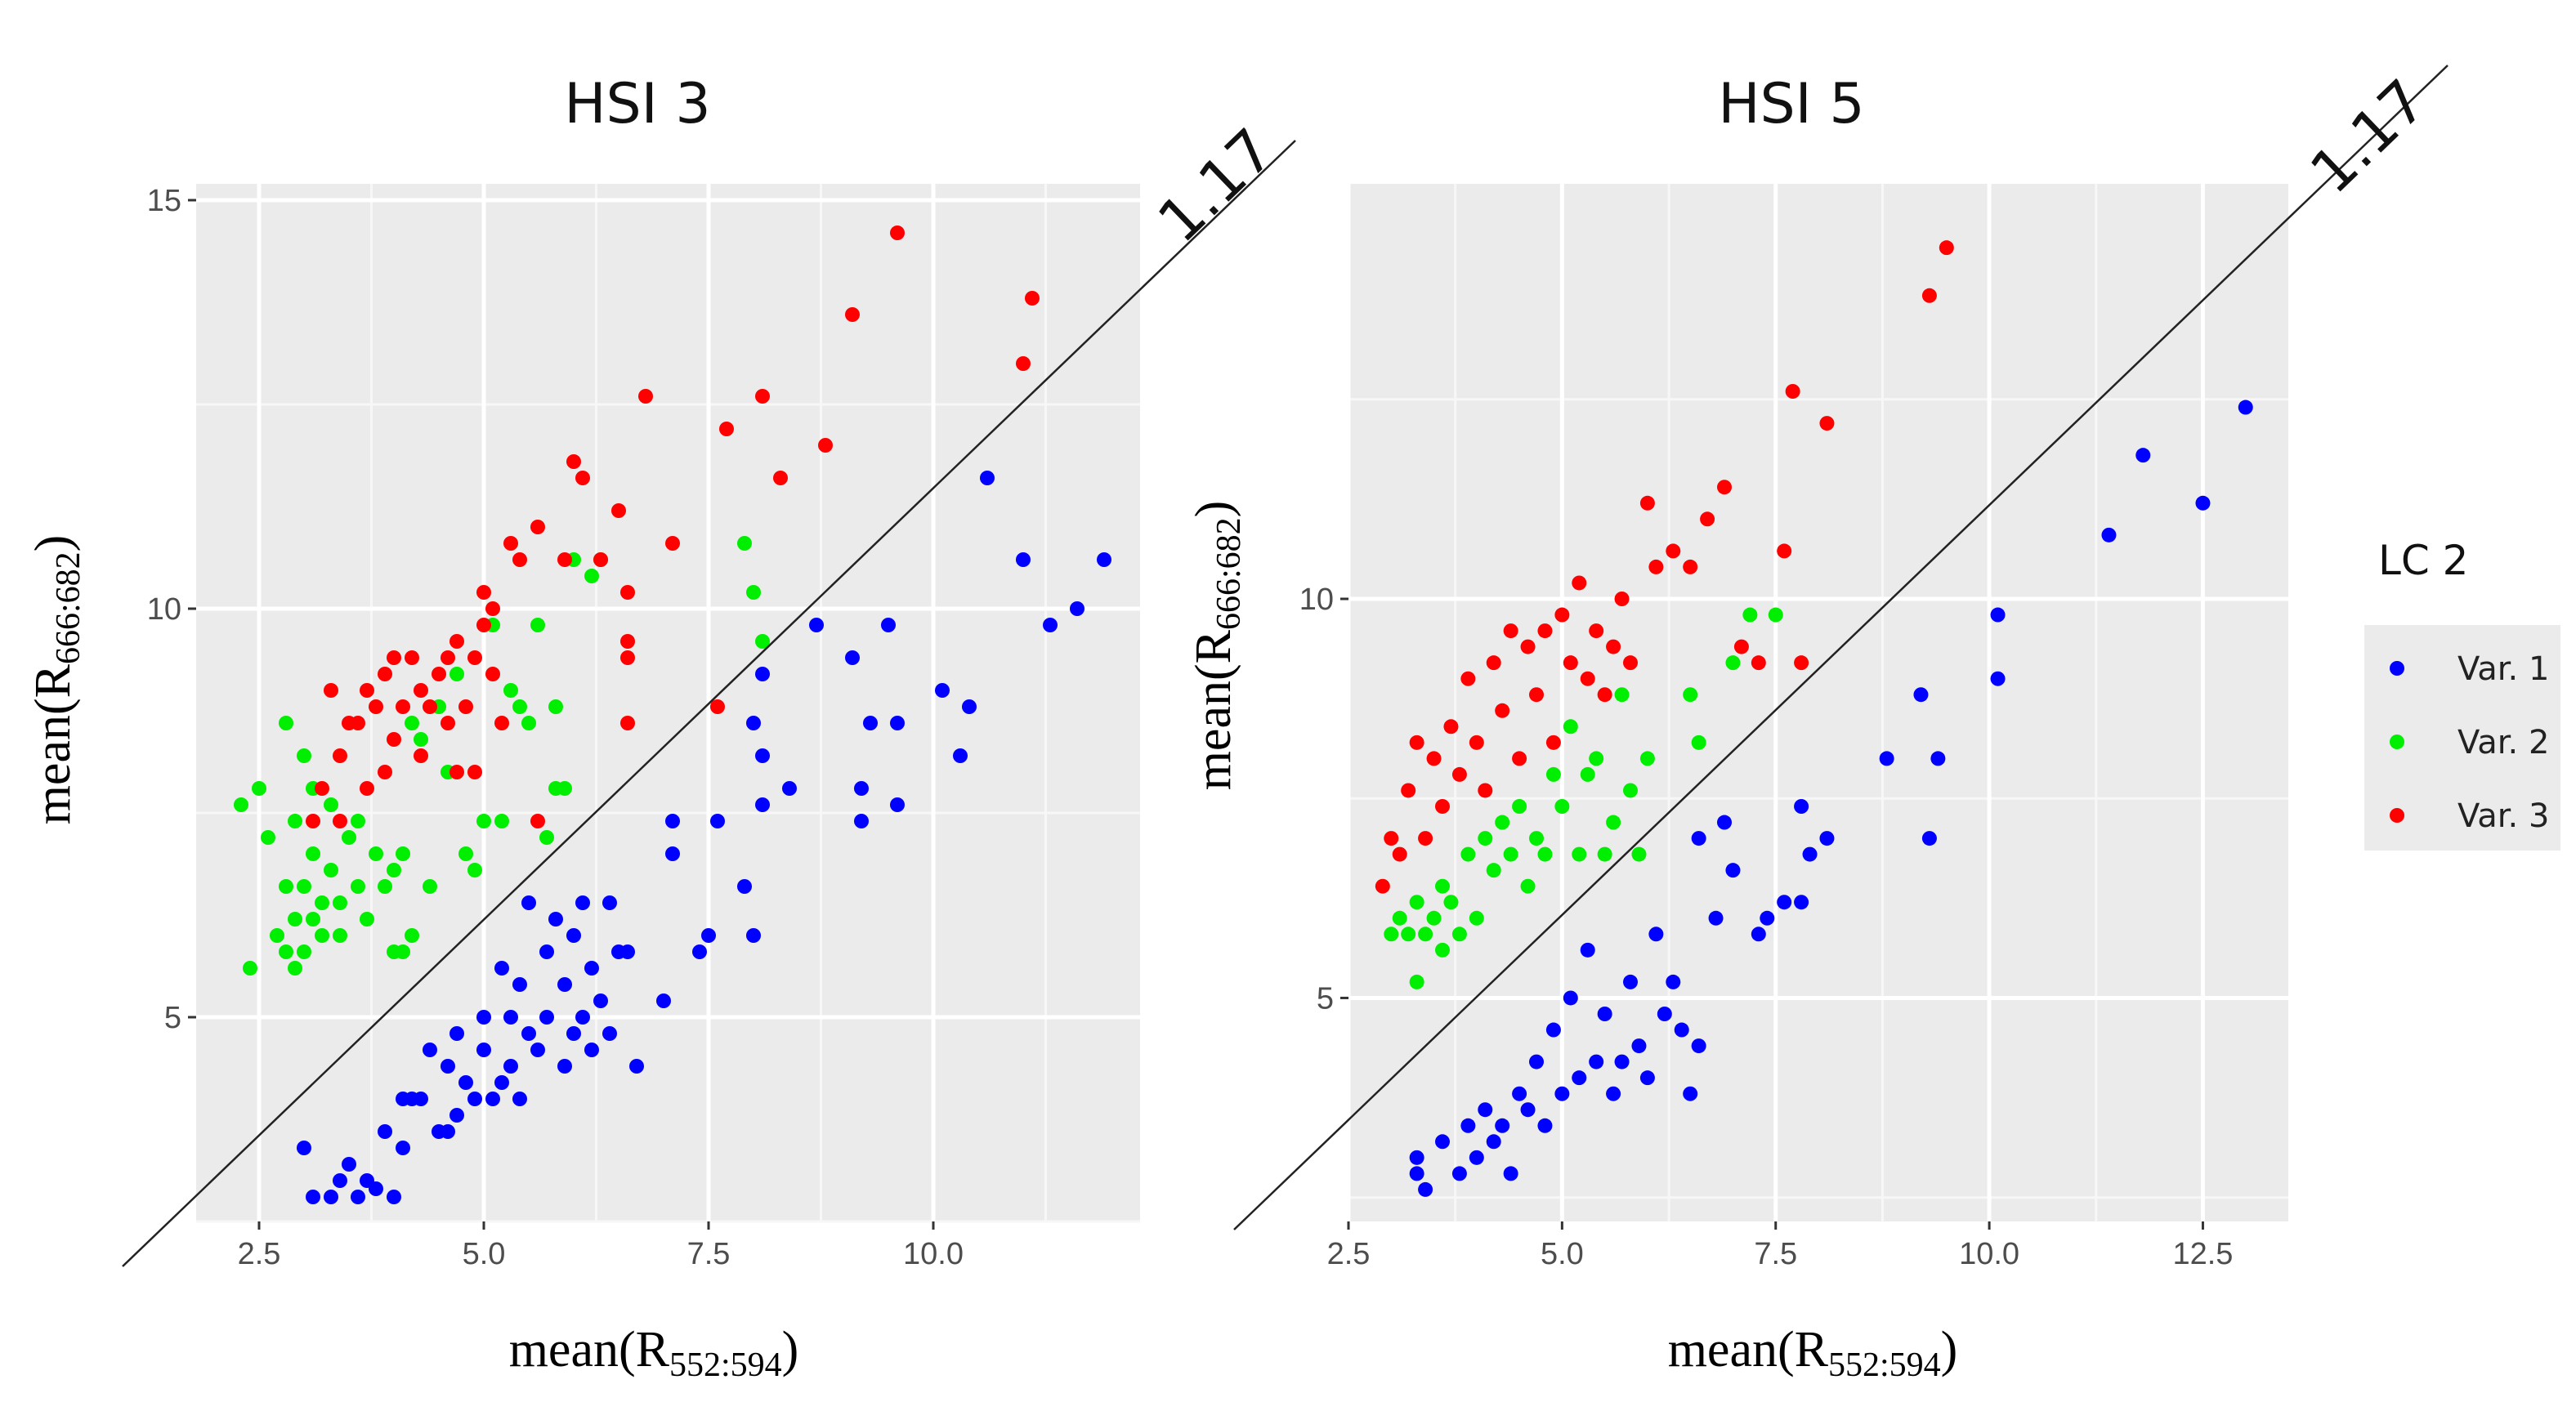 The image size is (2576, 1411). What do you see at coordinates (1791, 104) in the screenshot?
I see `panel-title: HSI 5` at bounding box center [1791, 104].